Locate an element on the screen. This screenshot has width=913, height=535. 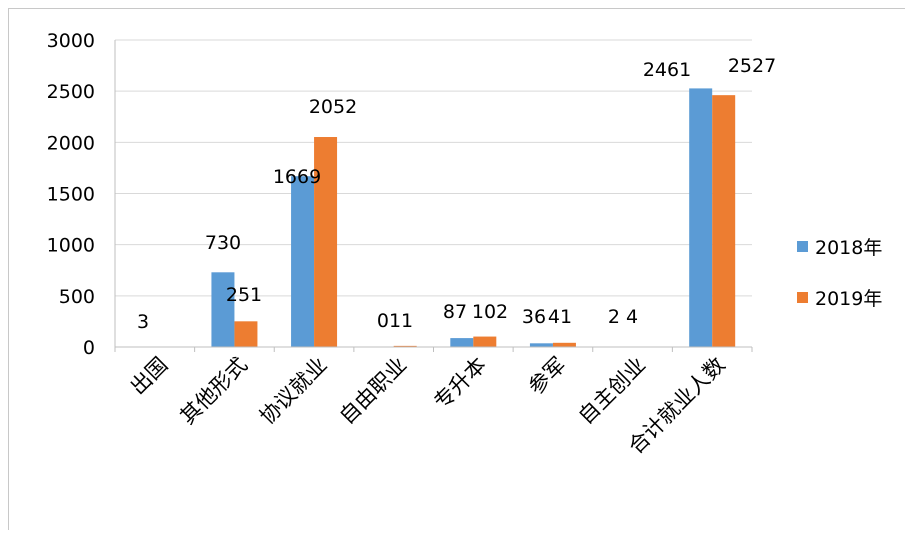
data-label: 102 is located at coordinates (490, 312).